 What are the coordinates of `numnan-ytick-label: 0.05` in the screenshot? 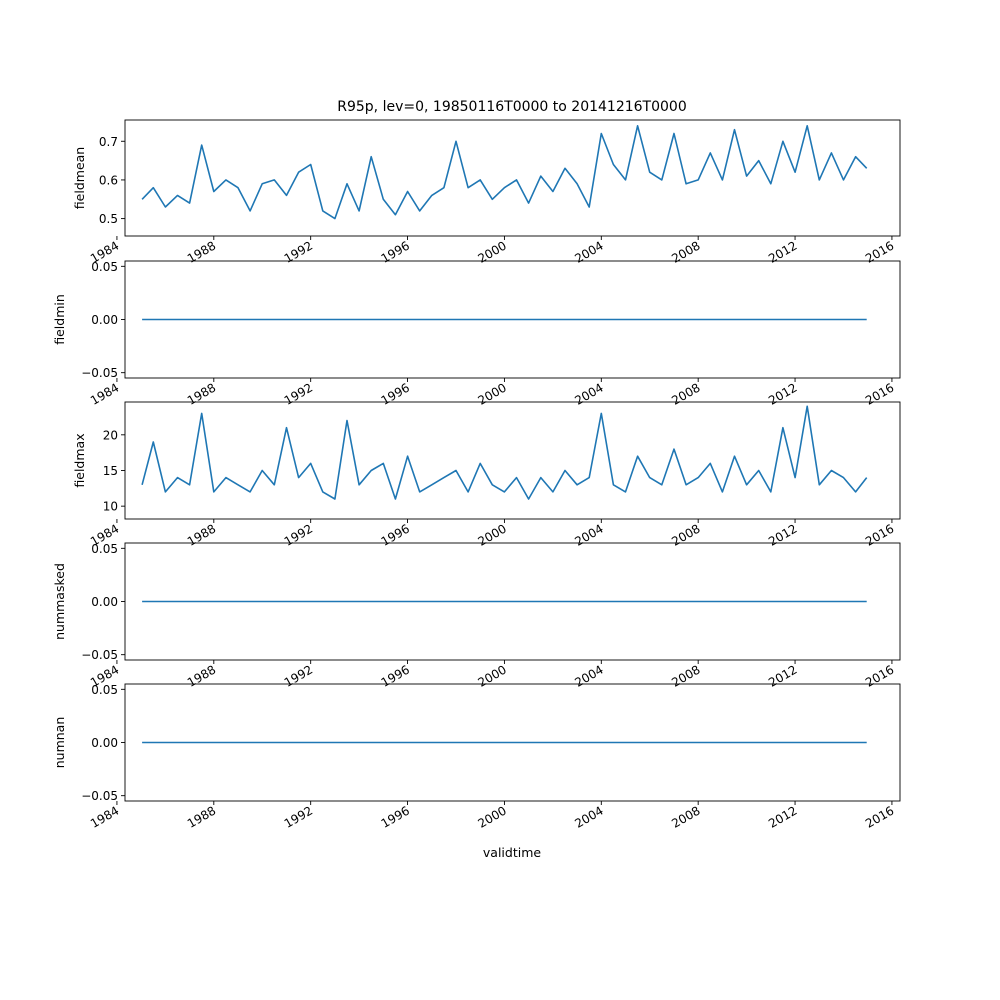 It's located at (104, 690).